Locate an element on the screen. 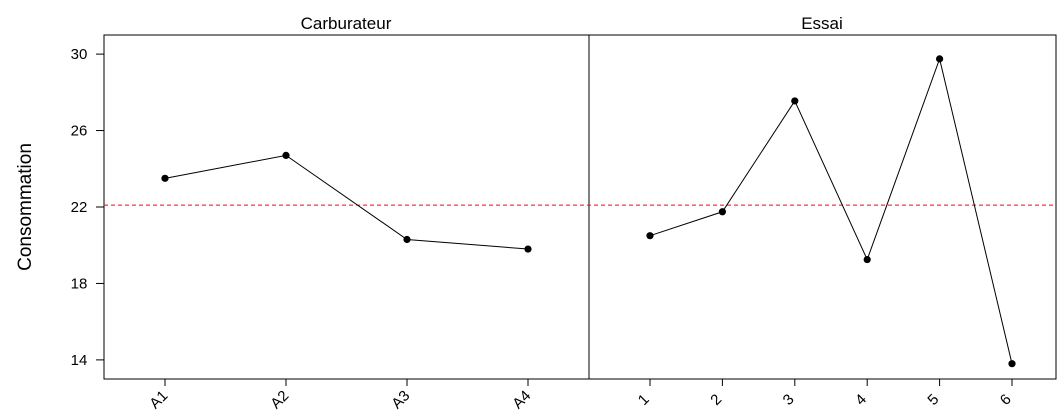 The width and height of the screenshot is (1060, 414). y-tick-label: 18 is located at coordinates (79, 283).